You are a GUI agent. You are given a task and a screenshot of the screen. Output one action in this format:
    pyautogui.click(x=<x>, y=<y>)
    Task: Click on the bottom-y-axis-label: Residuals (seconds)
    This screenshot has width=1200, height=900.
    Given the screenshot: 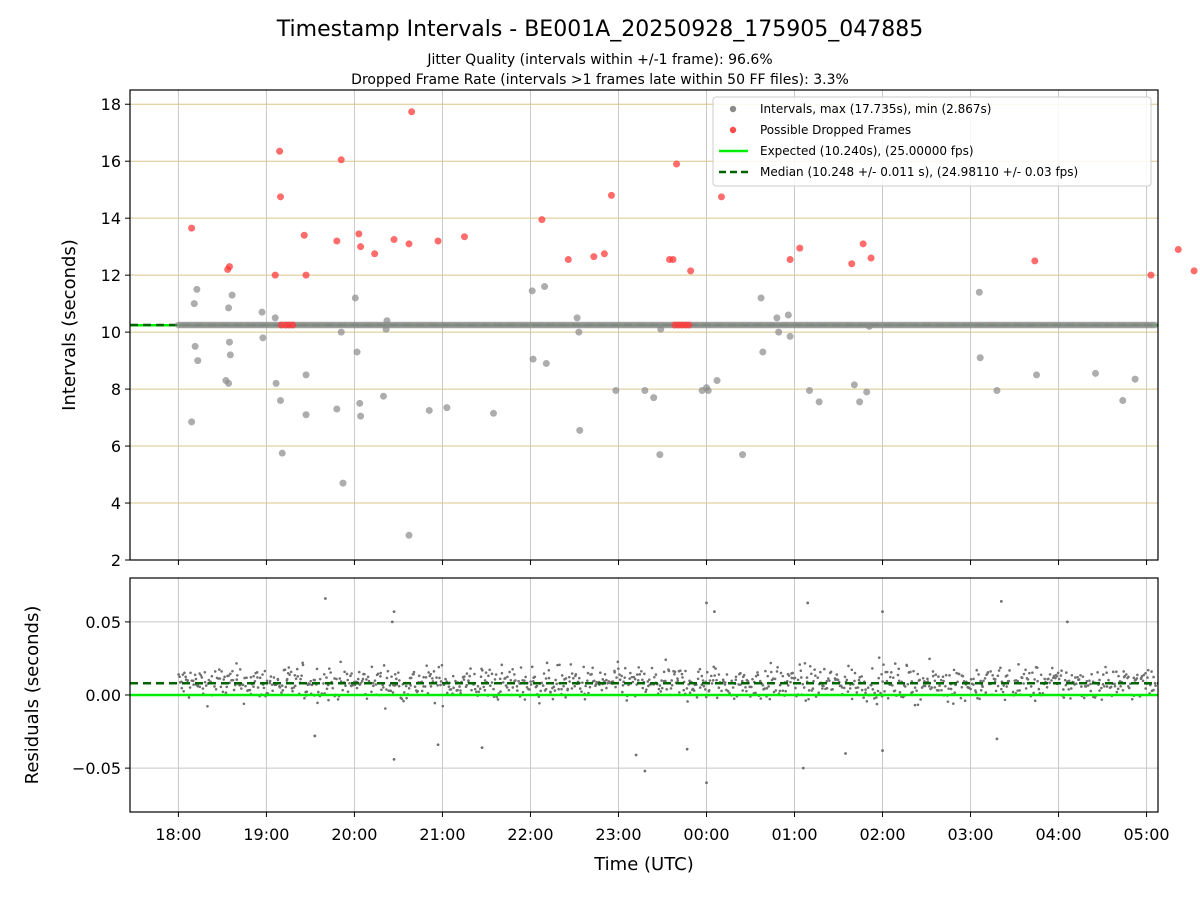 What is the action you would take?
    pyautogui.click(x=32, y=695)
    